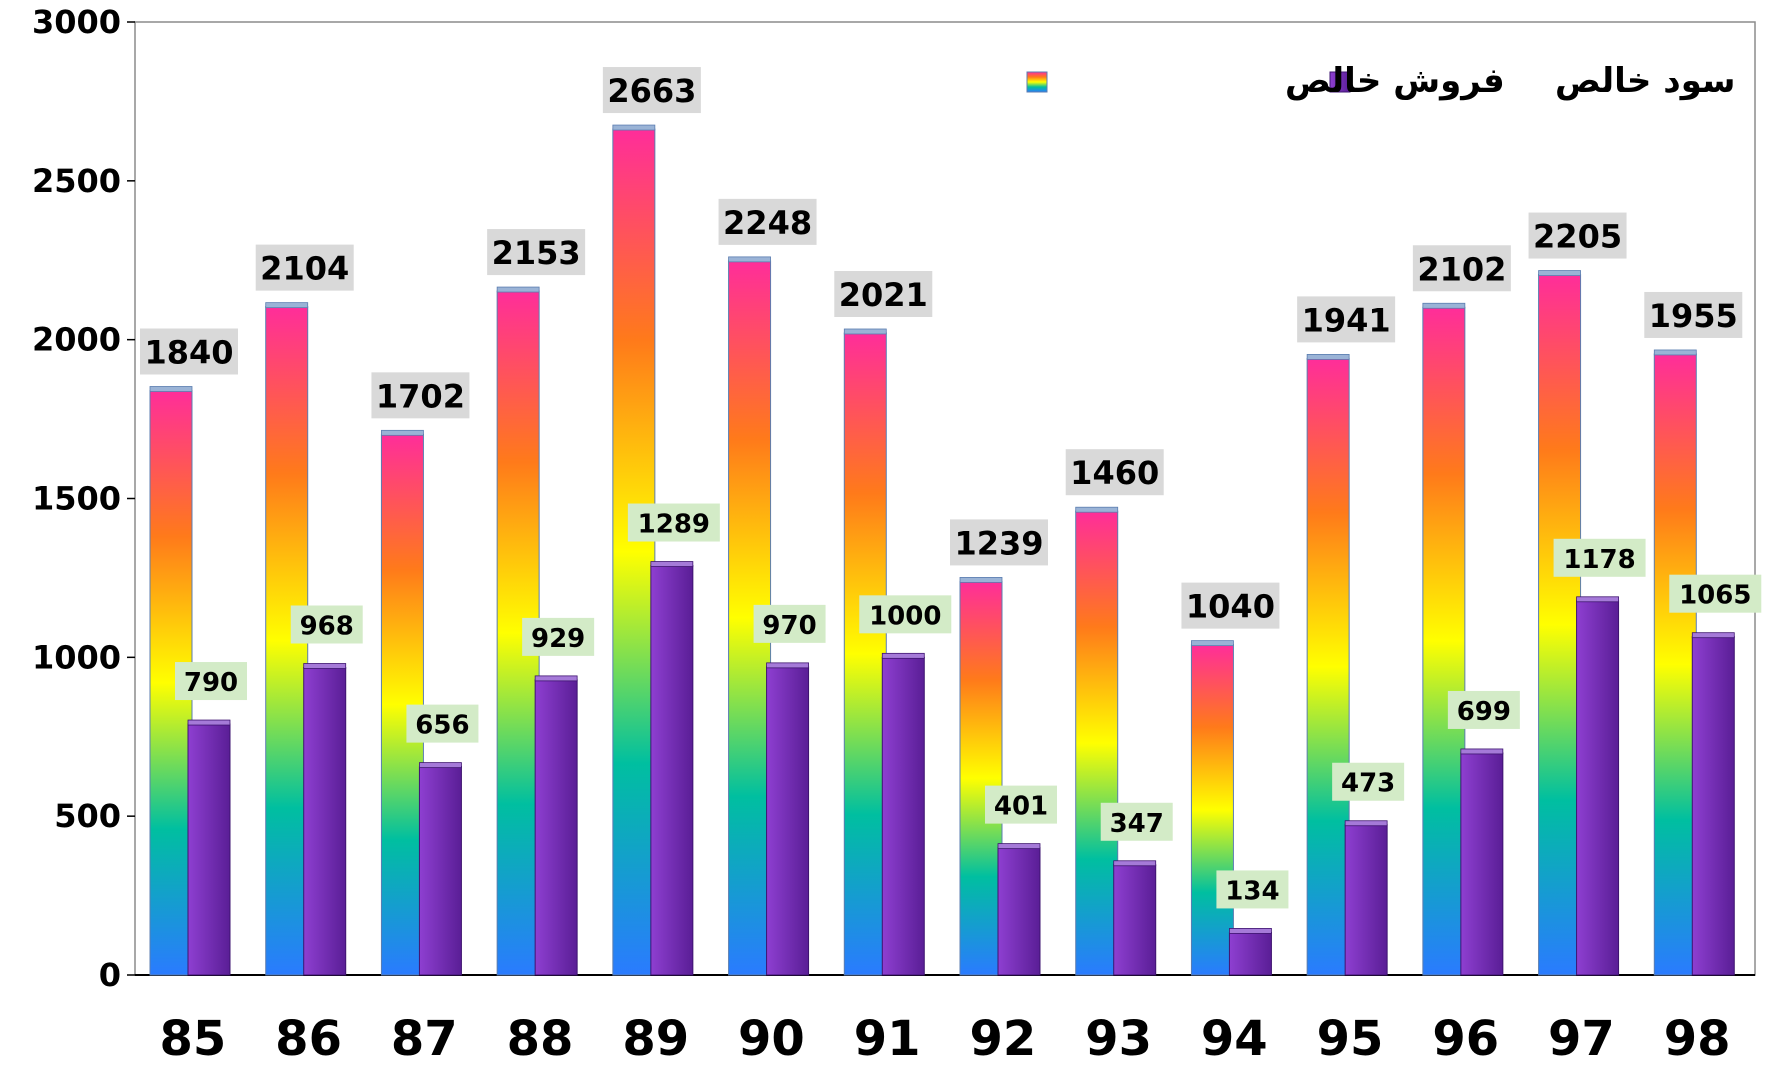 The height and width of the screenshot is (1067, 1767). What do you see at coordinates (1340, 82) in the screenshot?
I see `legend-profit-swatch` at bounding box center [1340, 82].